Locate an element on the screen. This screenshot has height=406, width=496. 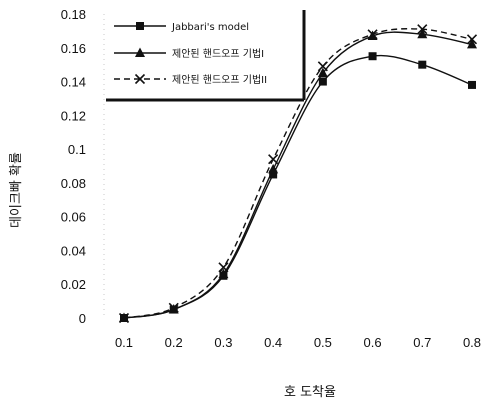
x-tick-label: 0.6 is located at coordinates (373, 342).